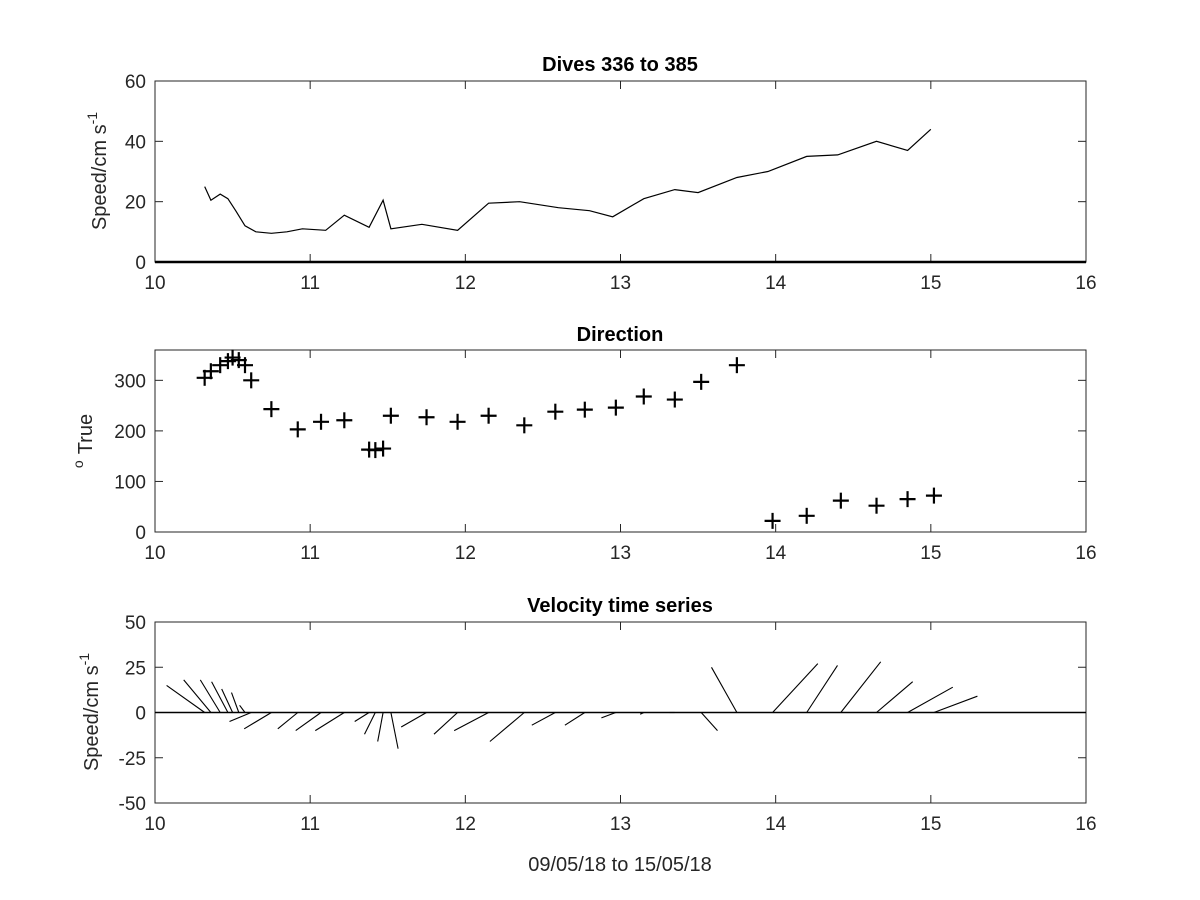 This screenshot has height=900, width=1200. Describe the element at coordinates (930, 553) in the screenshot. I see `direction-x-tick-label: 15` at that location.